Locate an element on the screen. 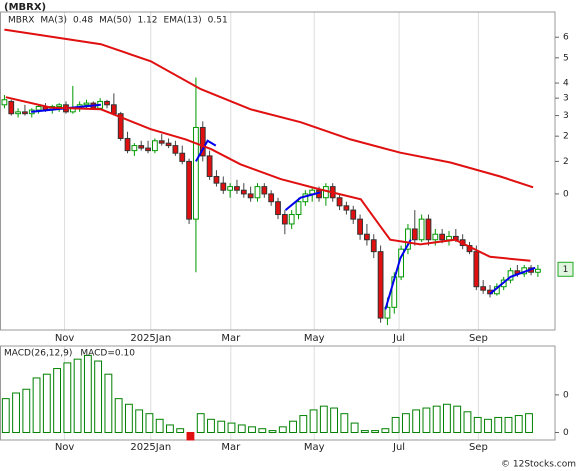 The width and height of the screenshot is (580, 471). y-tick-label: 3 is located at coordinates (566, 99).